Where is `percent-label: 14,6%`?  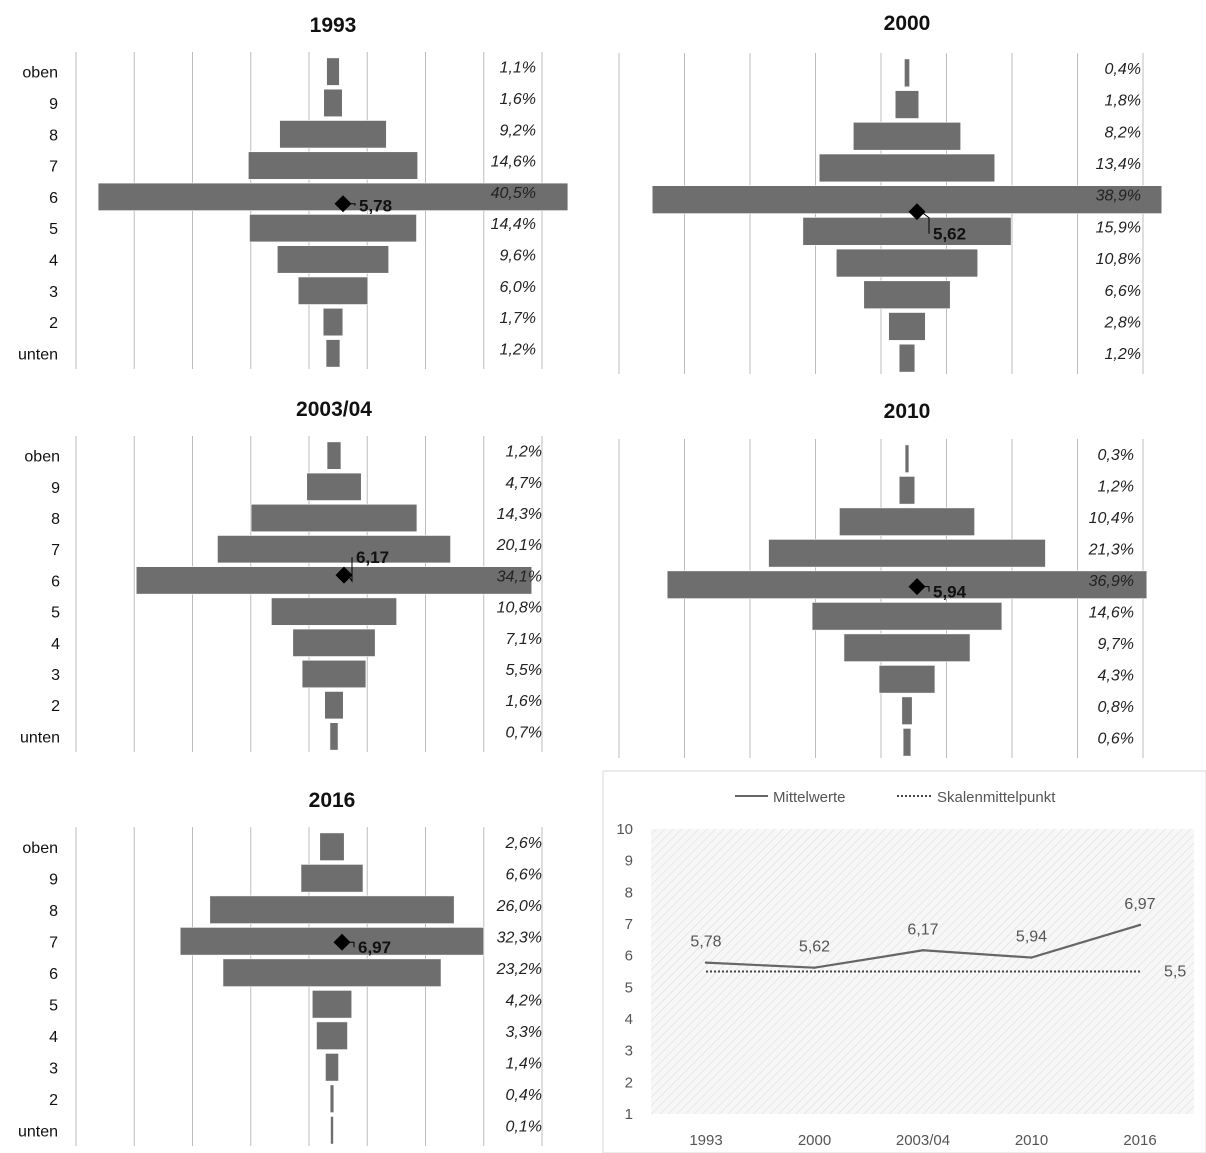
percent-label: 14,6% is located at coordinates (1111, 612).